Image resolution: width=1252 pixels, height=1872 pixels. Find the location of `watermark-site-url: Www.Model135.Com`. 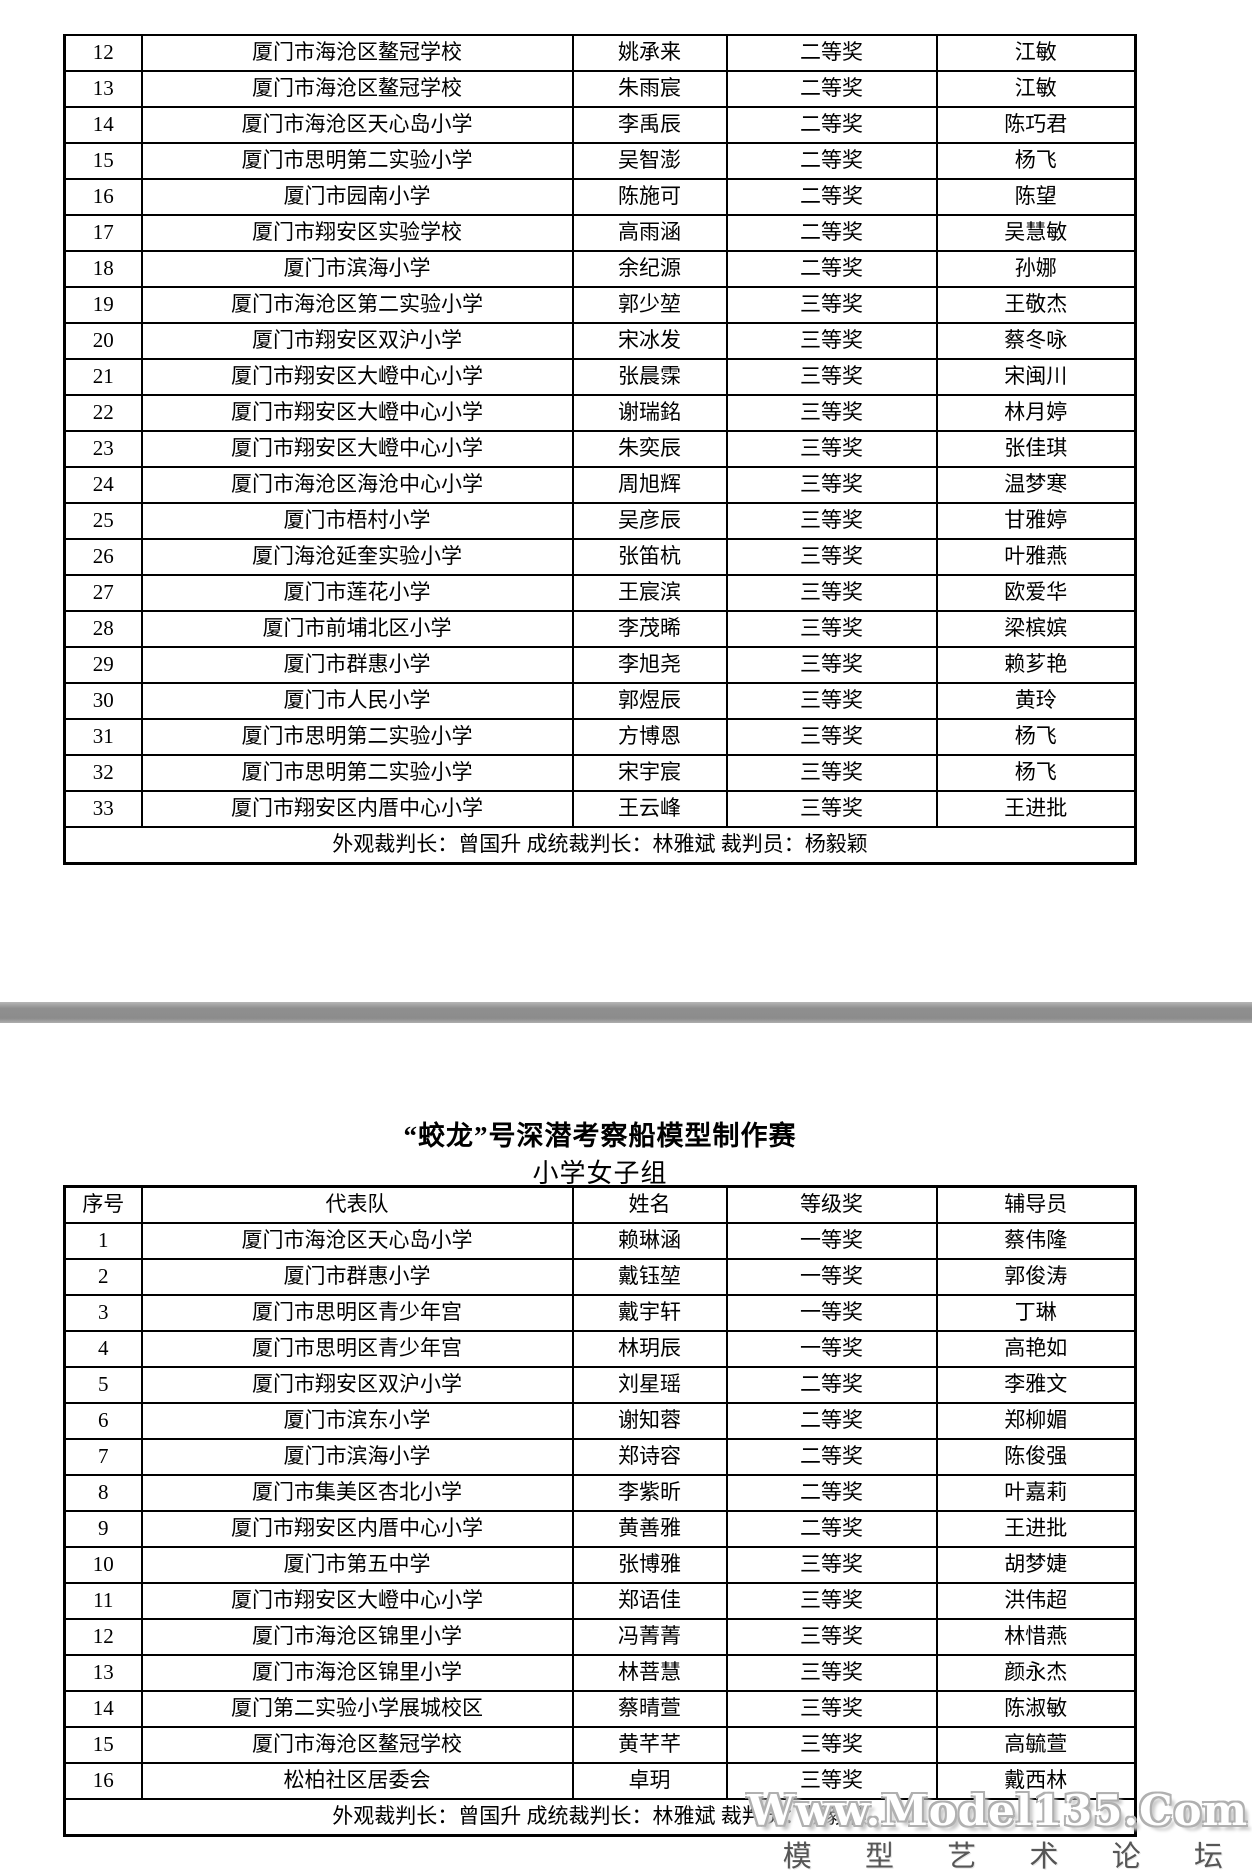

watermark-site-url: Www.Model135.Com is located at coordinates (997, 1810).